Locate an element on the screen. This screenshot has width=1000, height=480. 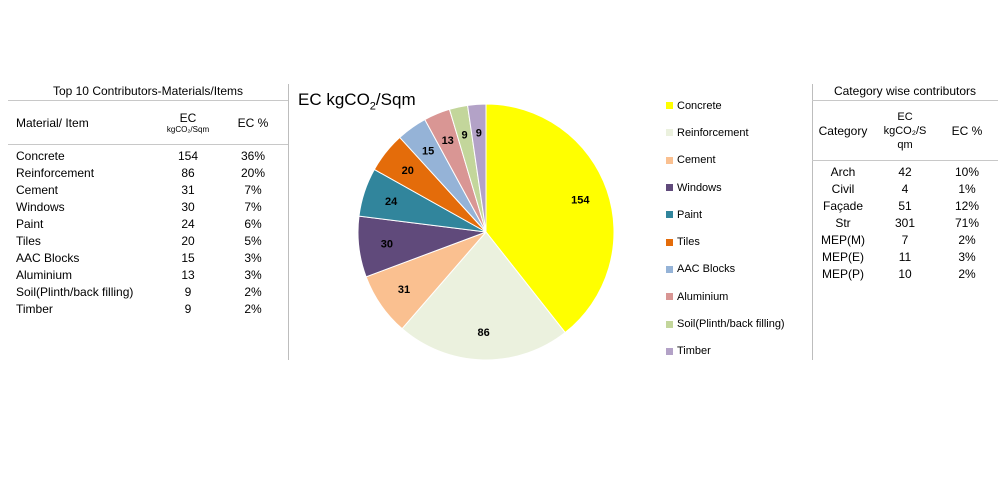
pie-slice-concrete is located at coordinates (550, 218).